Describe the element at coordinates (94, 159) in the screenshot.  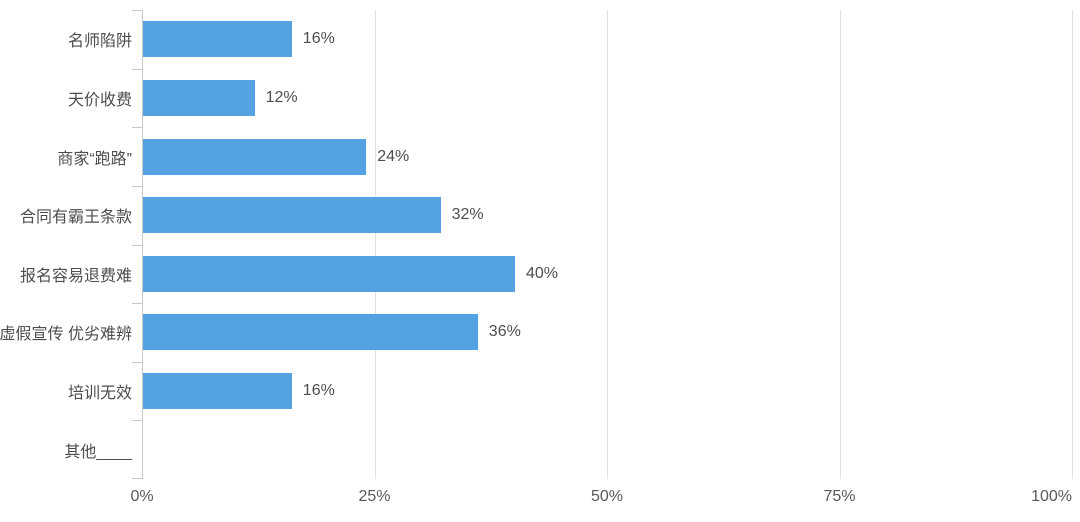
I see `category-label: 商家“跑路”` at that location.